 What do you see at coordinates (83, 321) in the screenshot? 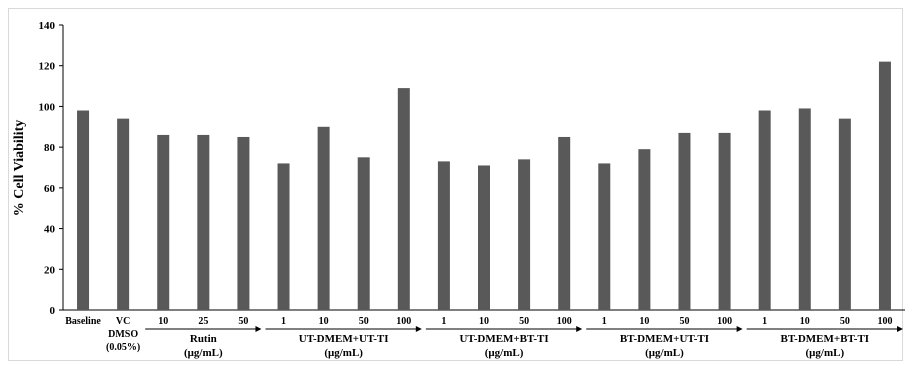
I see `x-tick-label: Baseline` at bounding box center [83, 321].